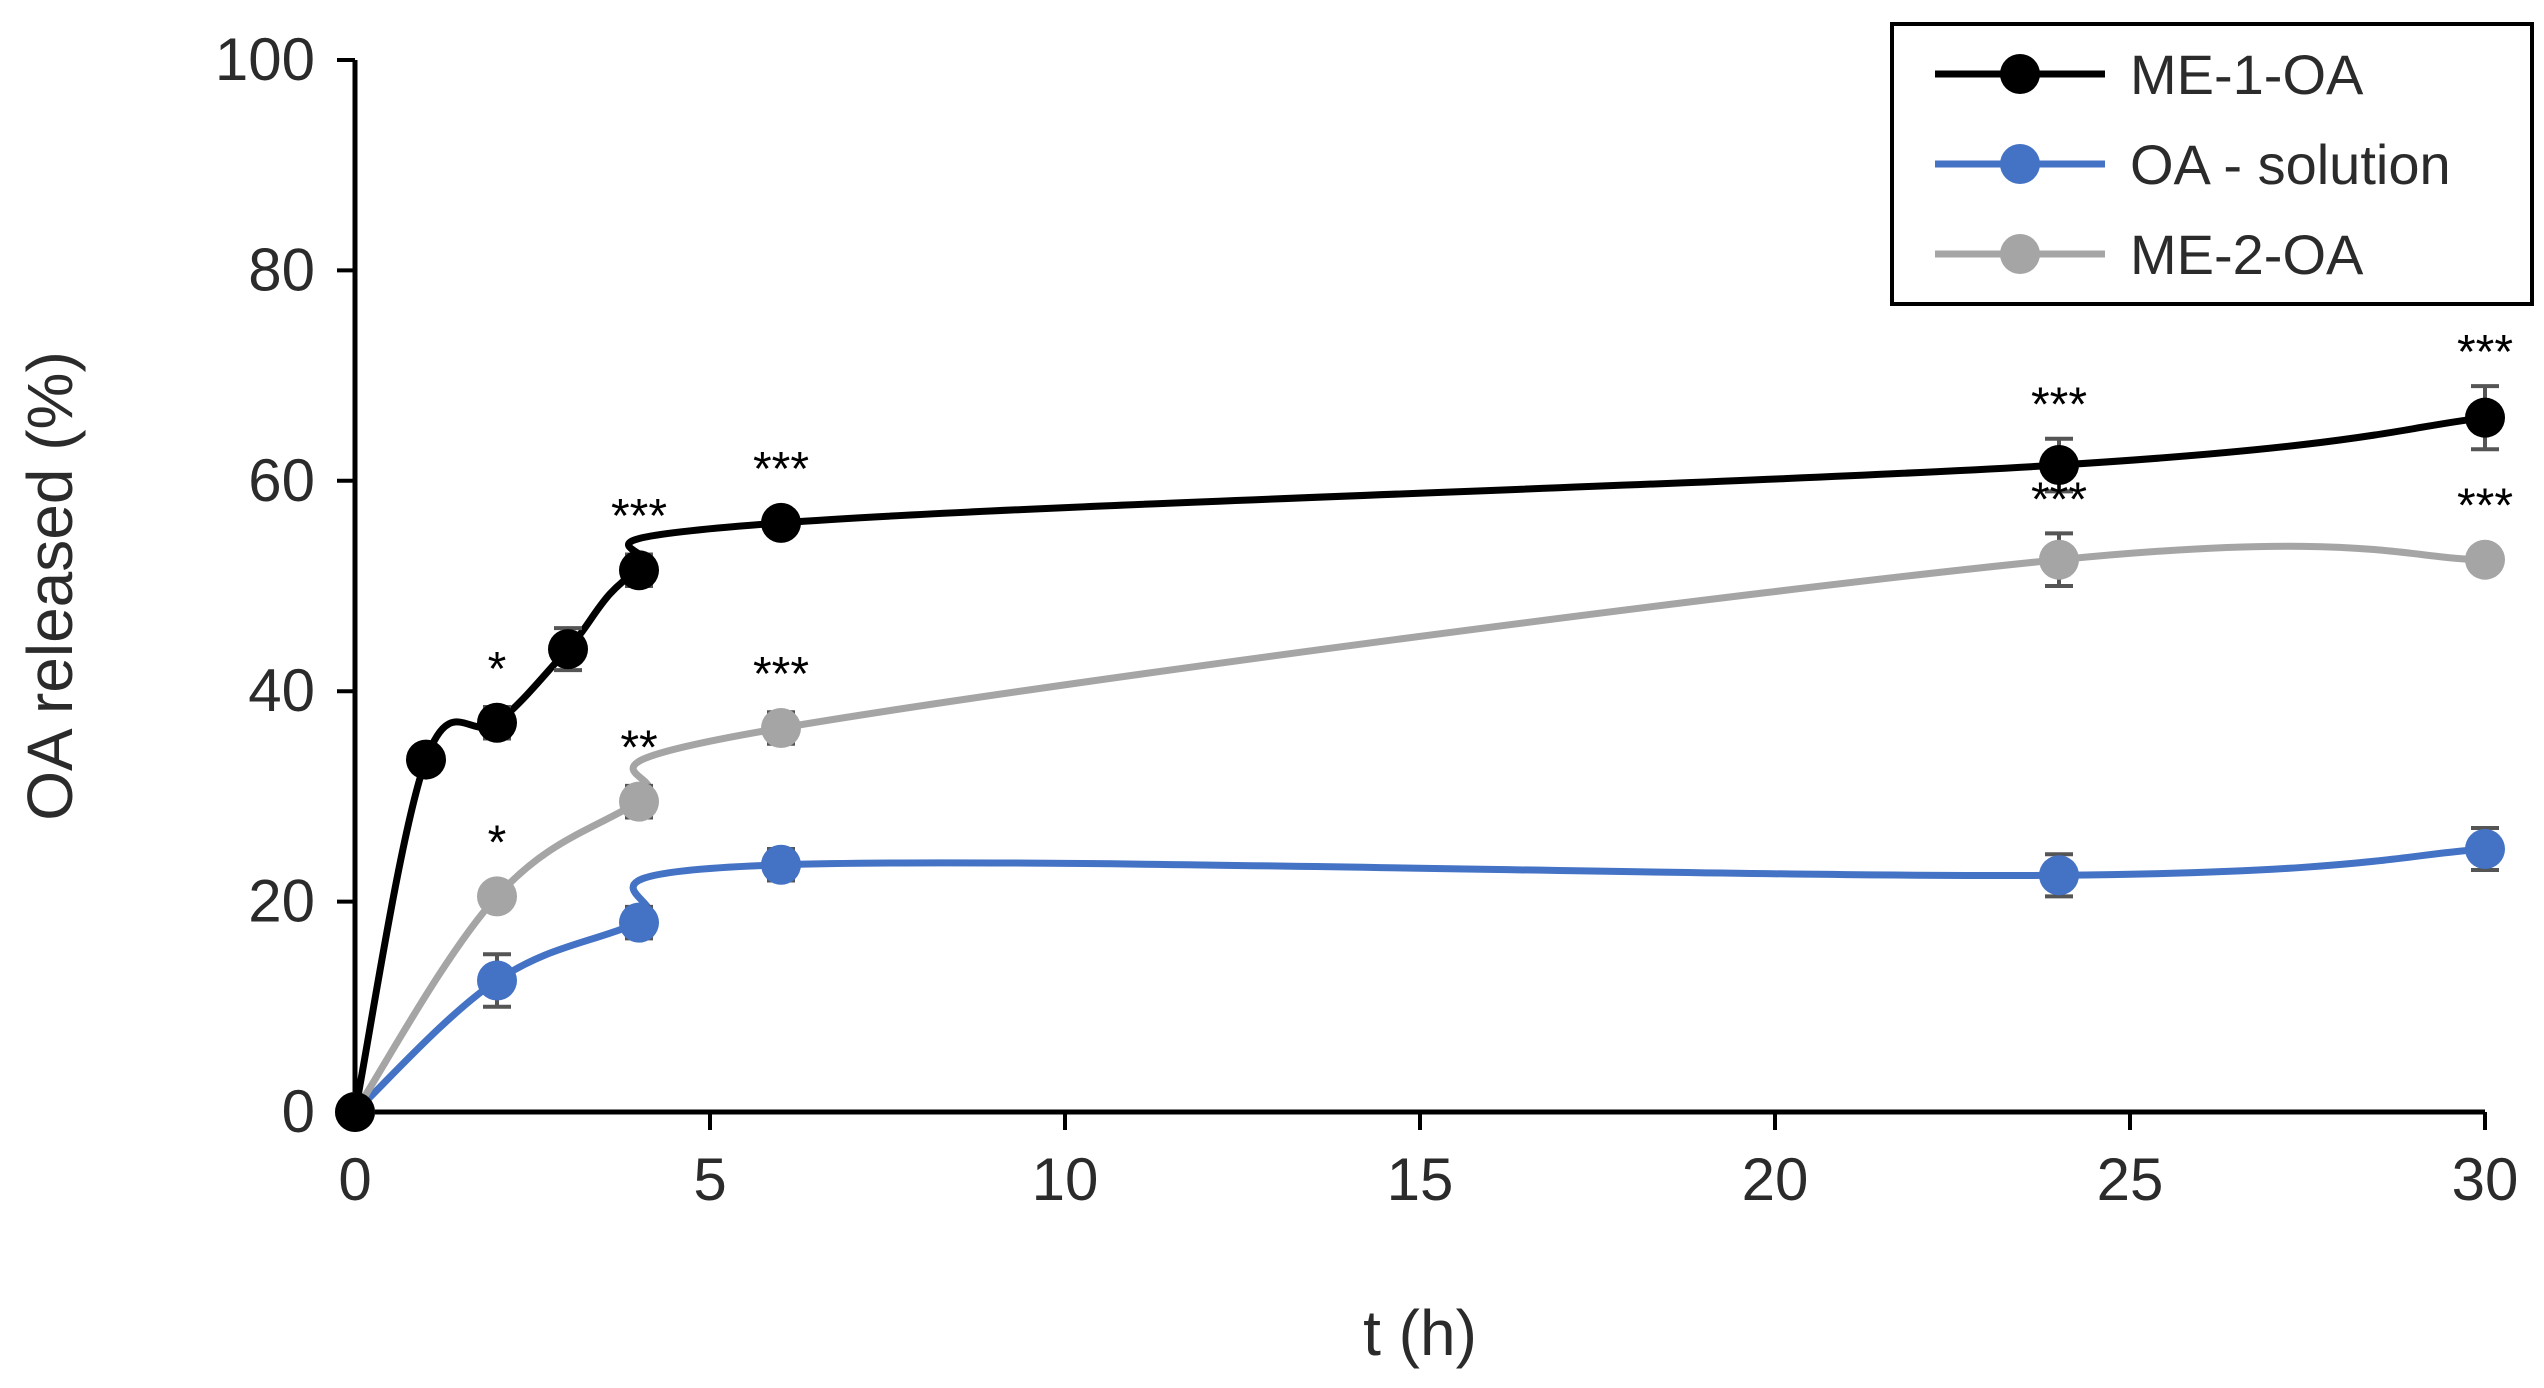  I want to click on y-tick-label: 60, so click(281, 480).